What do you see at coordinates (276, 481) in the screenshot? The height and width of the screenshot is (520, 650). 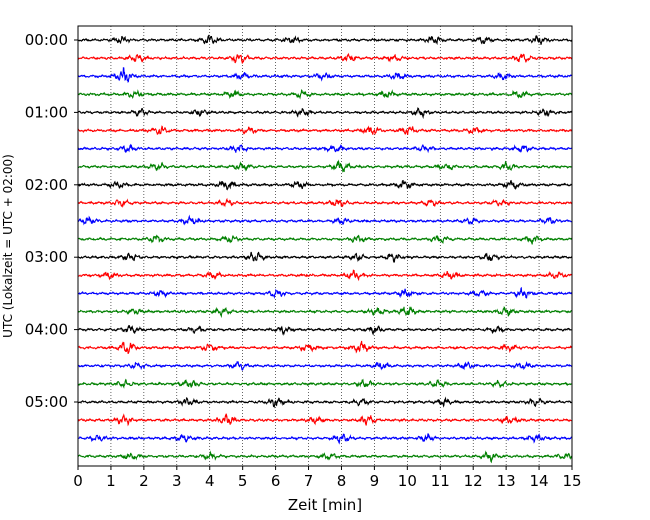 I see `x-tick-label: 6` at bounding box center [276, 481].